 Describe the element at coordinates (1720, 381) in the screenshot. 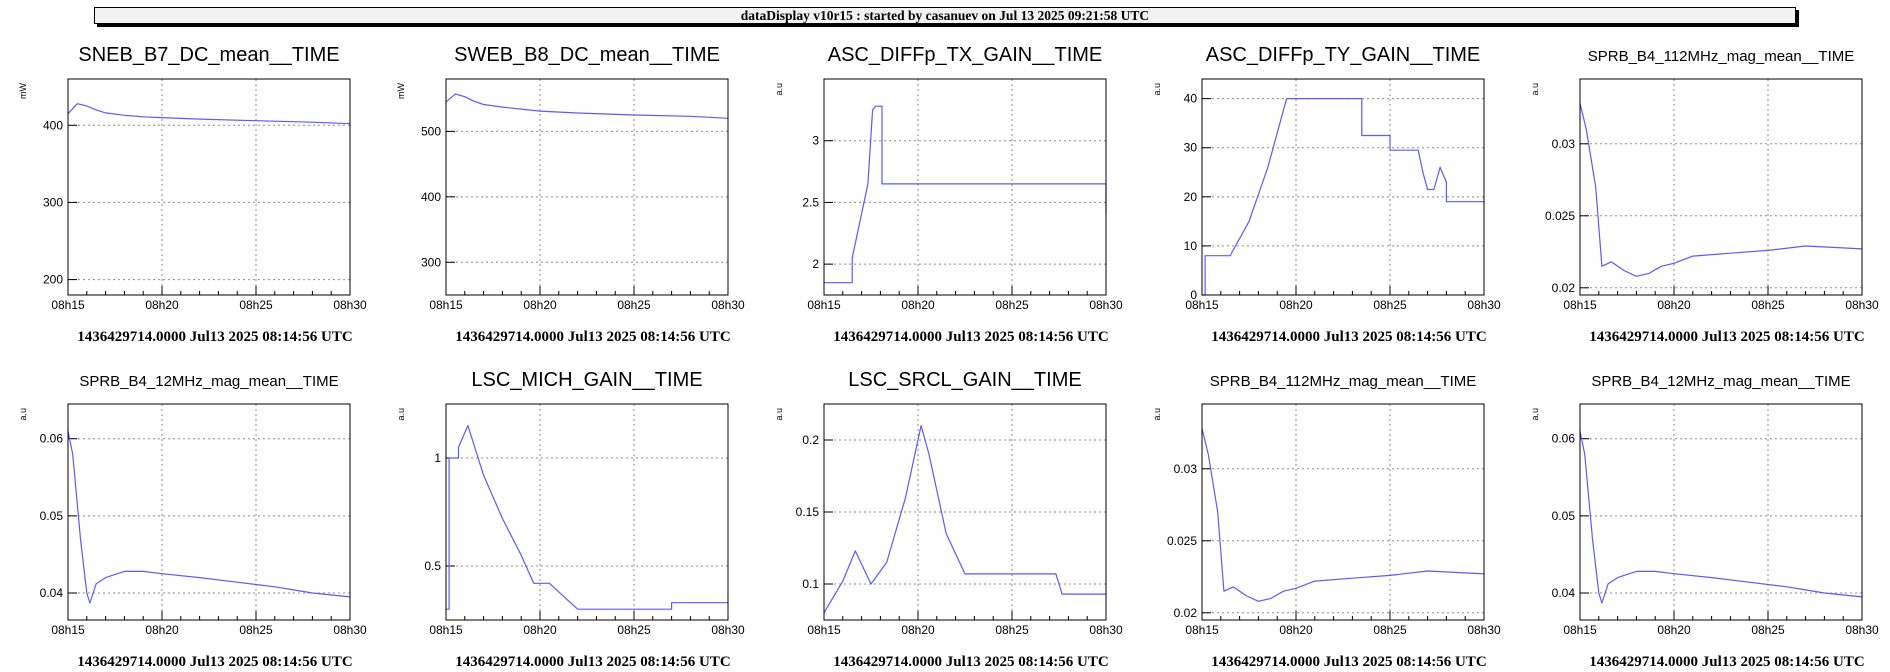

I see `chart-title: SPRB_B4_12MHz_mag_mean__TIME` at that location.